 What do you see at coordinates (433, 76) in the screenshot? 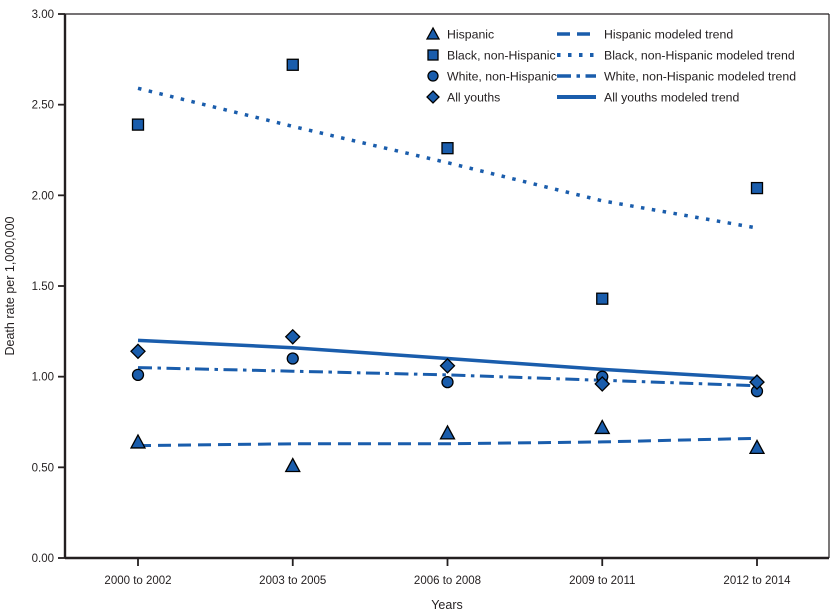
I see `legend-white-non-hispanic-marker` at bounding box center [433, 76].